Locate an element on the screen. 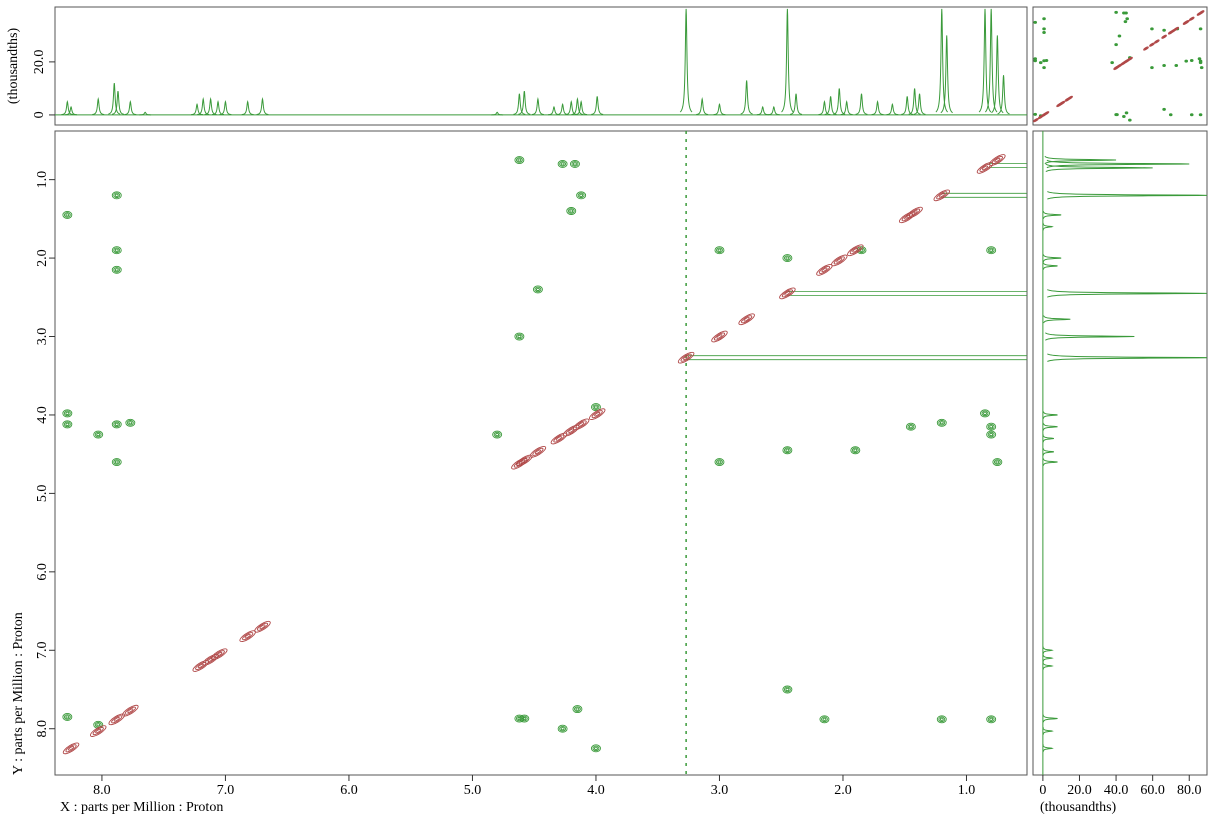 The image size is (1208, 824). y-tick-label: 2.0 is located at coordinates (42, 258).